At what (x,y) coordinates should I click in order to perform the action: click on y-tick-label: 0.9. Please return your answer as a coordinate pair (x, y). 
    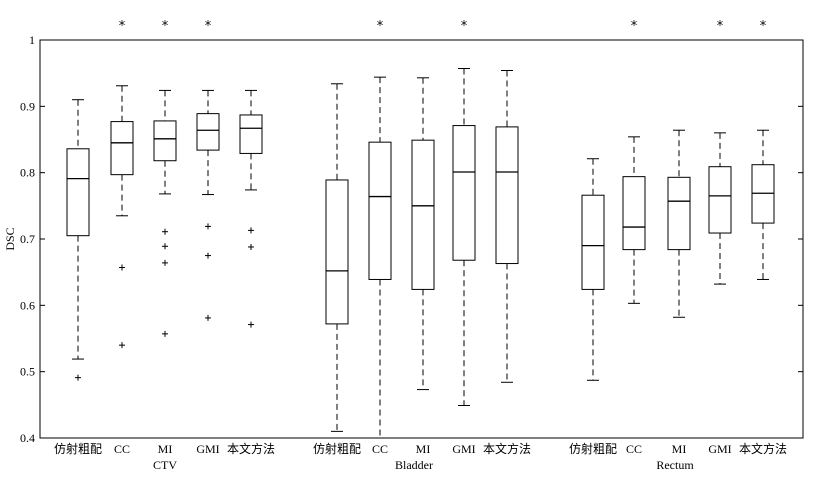
    Looking at the image, I should click on (27, 106).